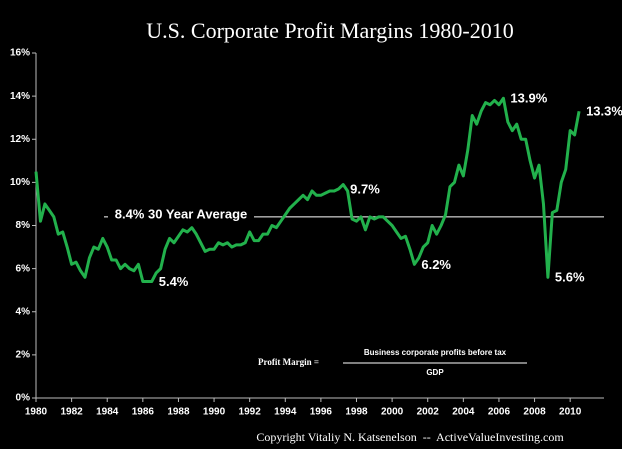 The height and width of the screenshot is (449, 622). What do you see at coordinates (436, 264) in the screenshot?
I see `annotation: 6.2%` at bounding box center [436, 264].